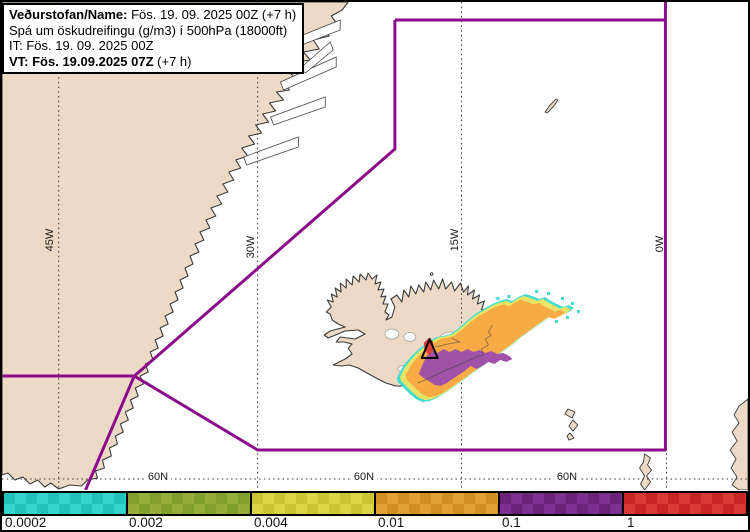  I want to click on islands-shetland, so click(646, 471).